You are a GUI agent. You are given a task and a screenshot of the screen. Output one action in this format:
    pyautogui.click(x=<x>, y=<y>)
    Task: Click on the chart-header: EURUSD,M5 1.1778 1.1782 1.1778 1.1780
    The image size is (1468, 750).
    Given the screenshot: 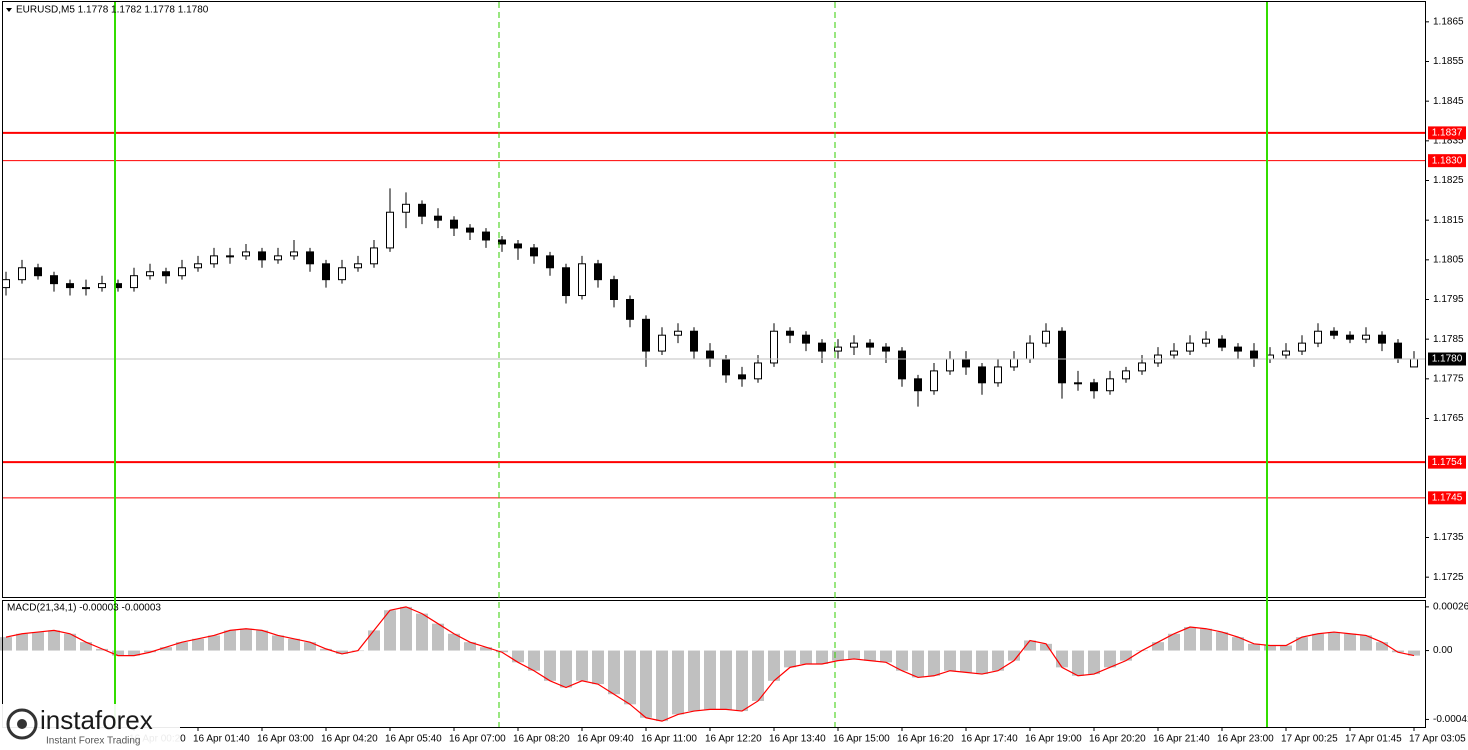 What is the action you would take?
    pyautogui.click(x=112, y=10)
    